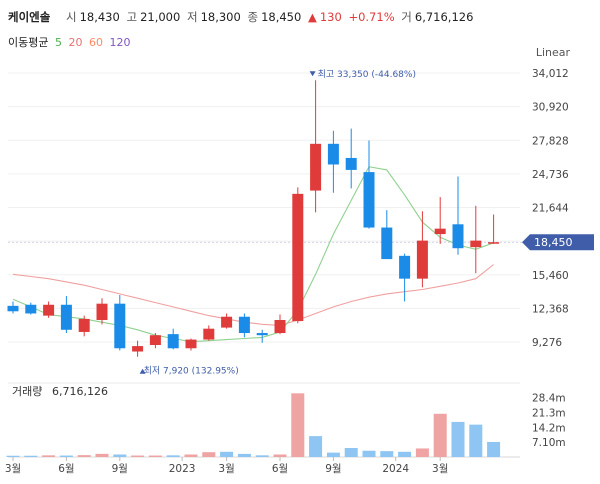  What do you see at coordinates (444, 17) in the screenshot?
I see `volume-value: 6,716,126` at bounding box center [444, 17].